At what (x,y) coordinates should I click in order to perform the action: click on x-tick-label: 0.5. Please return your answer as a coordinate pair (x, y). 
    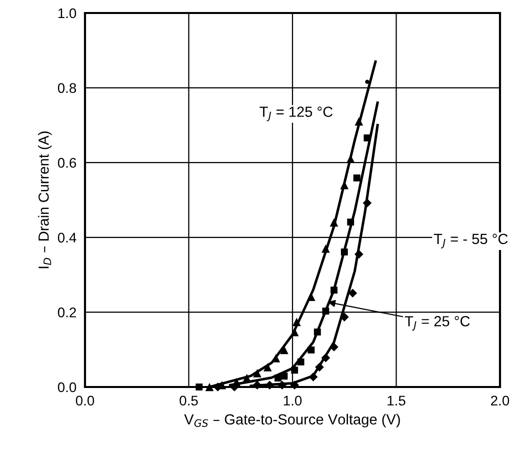
    Looking at the image, I should click on (189, 401).